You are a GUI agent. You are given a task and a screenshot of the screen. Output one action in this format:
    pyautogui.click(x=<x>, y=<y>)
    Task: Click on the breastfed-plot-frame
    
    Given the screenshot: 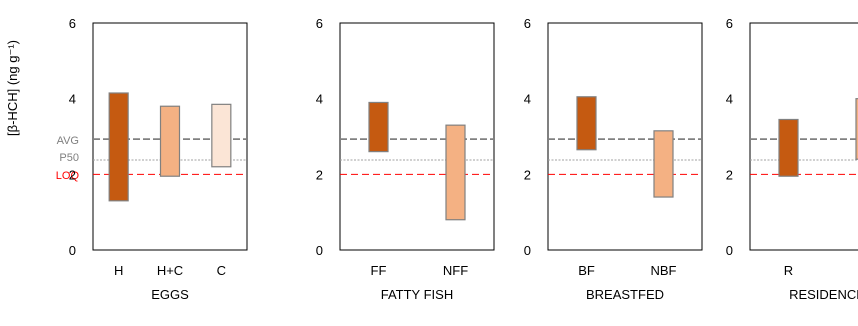 What is the action you would take?
    pyautogui.click(x=625, y=136)
    